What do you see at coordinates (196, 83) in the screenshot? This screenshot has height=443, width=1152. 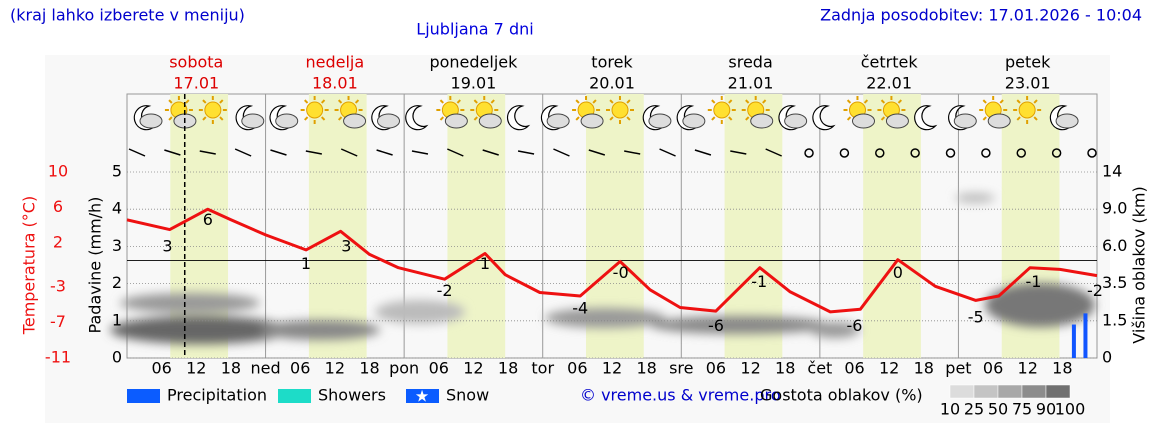 I see `day-date: 17.01` at bounding box center [196, 83].